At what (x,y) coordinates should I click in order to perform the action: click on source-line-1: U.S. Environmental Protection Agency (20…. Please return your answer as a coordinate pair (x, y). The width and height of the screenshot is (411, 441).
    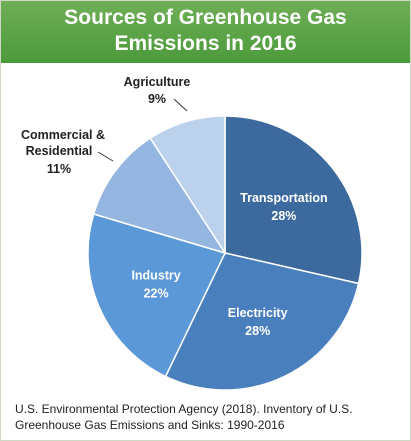
    Looking at the image, I should click on (184, 409).